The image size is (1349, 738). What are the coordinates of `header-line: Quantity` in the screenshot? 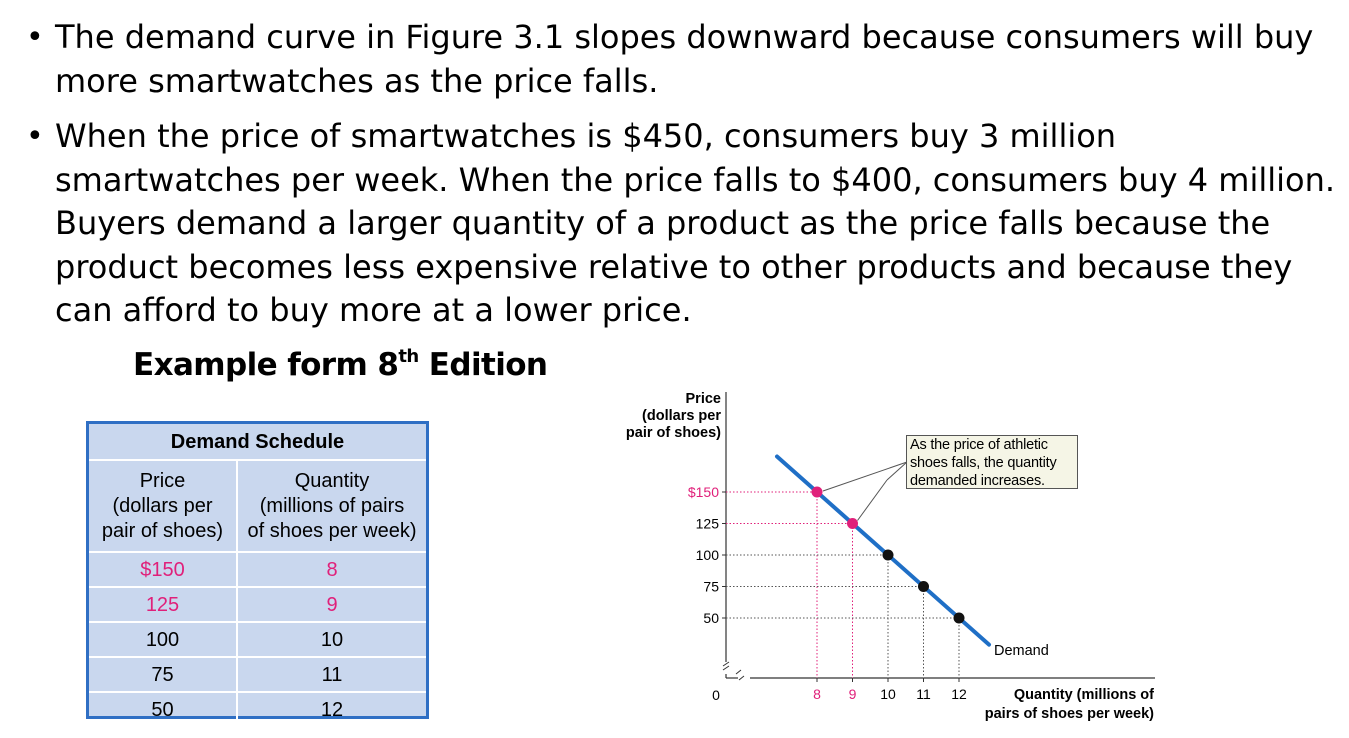 It's located at (332, 480).